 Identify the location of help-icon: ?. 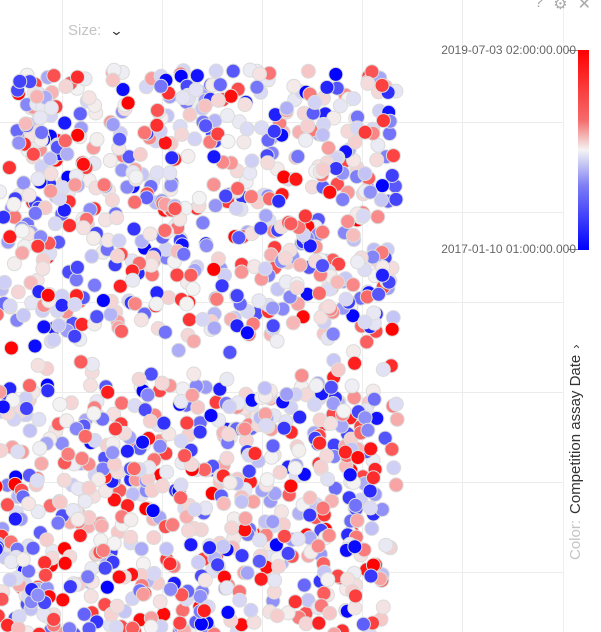
(539, 5).